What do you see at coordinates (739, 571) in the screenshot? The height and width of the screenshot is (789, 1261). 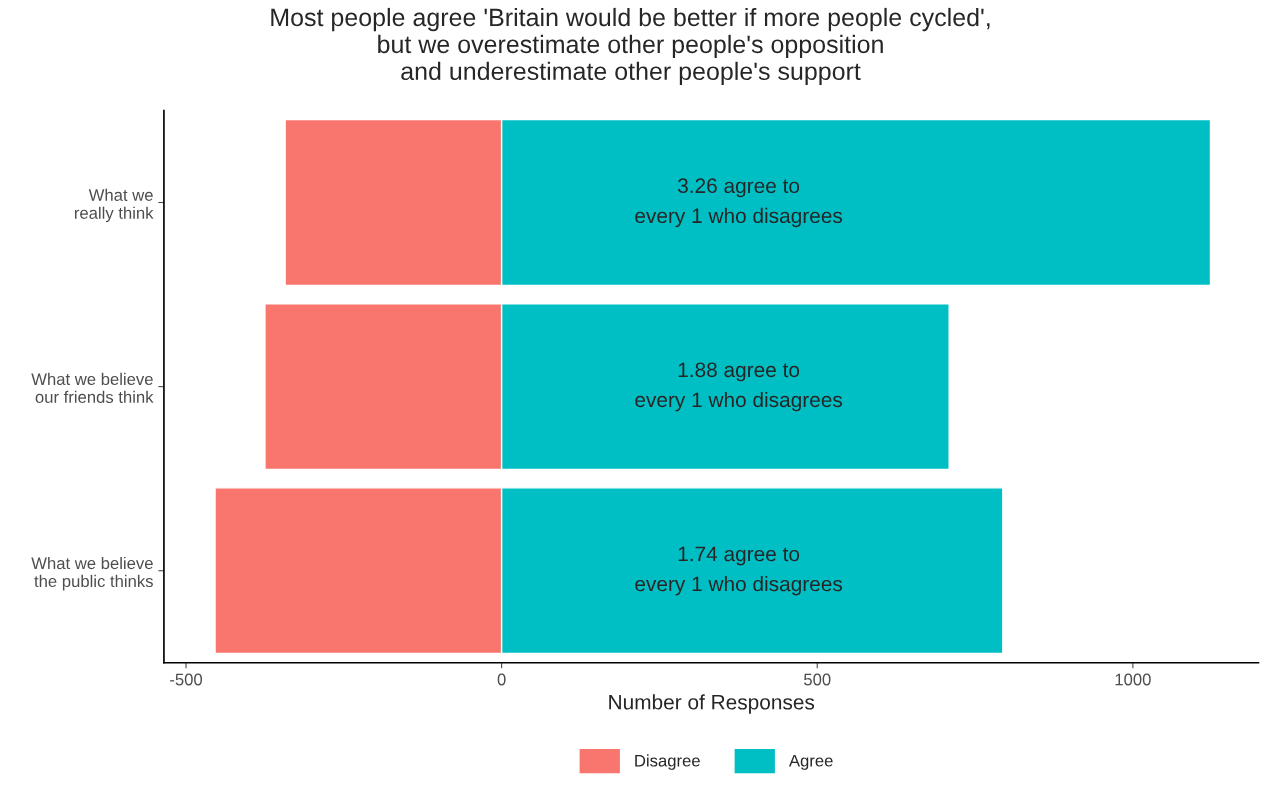 I see `annotation: 1.74 agree to every 1 who disagrees` at bounding box center [739, 571].